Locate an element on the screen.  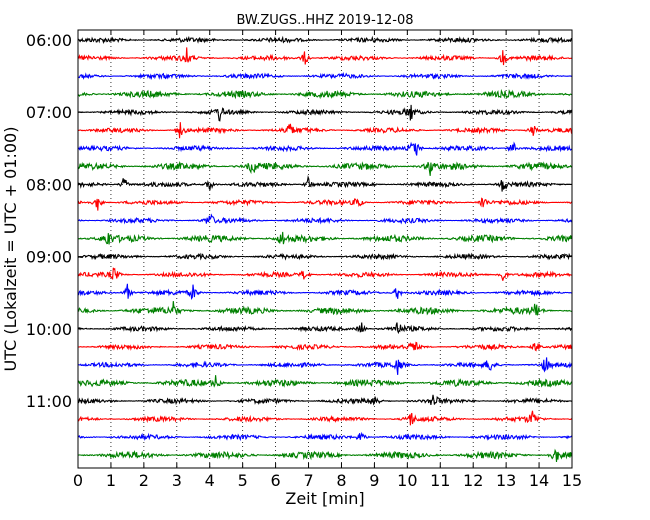
x-tick-label: 5 is located at coordinates (243, 480).